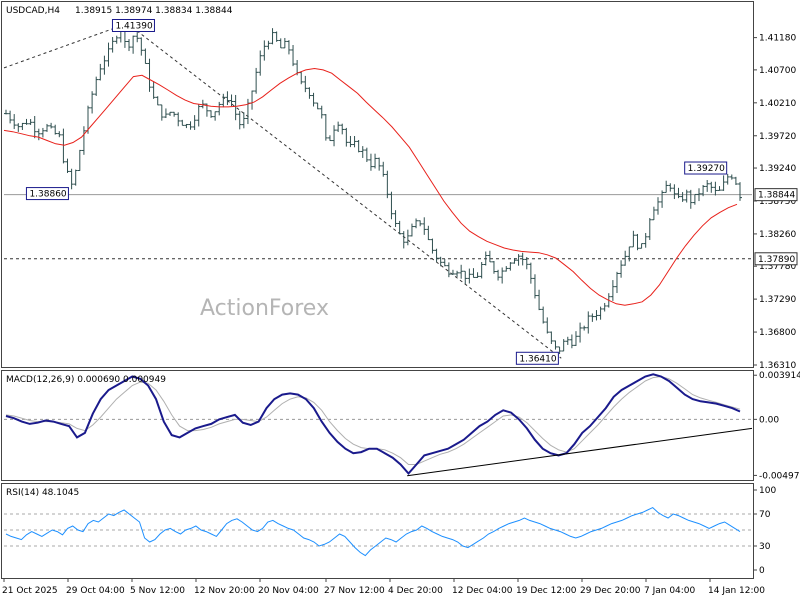  What do you see at coordinates (30, 591) in the screenshot?
I see `time-tick-label: 21 Oct 2025` at bounding box center [30, 591].